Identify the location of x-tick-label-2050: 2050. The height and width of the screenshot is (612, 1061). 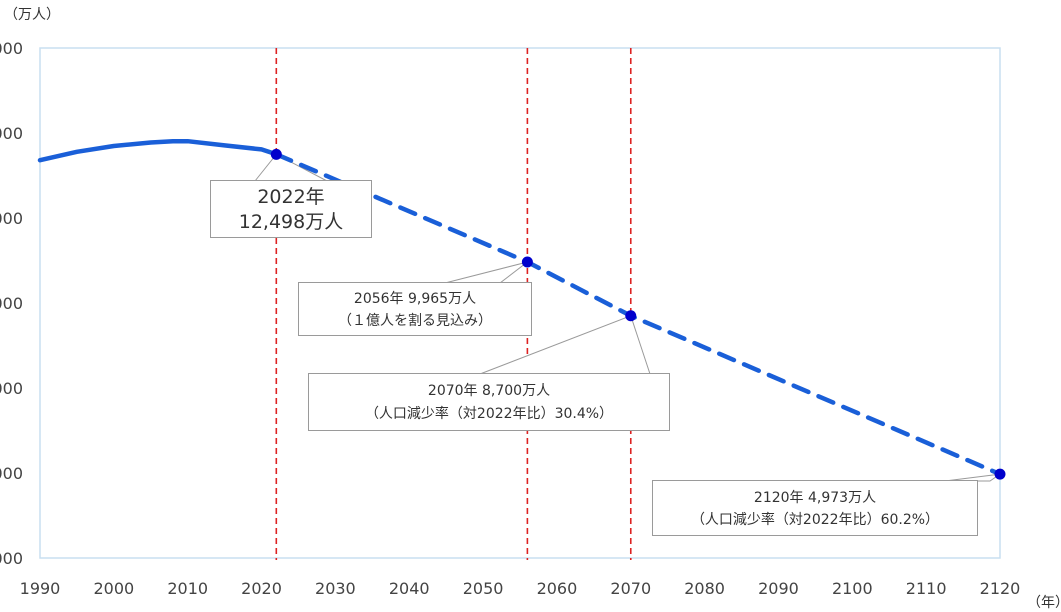
(483, 588).